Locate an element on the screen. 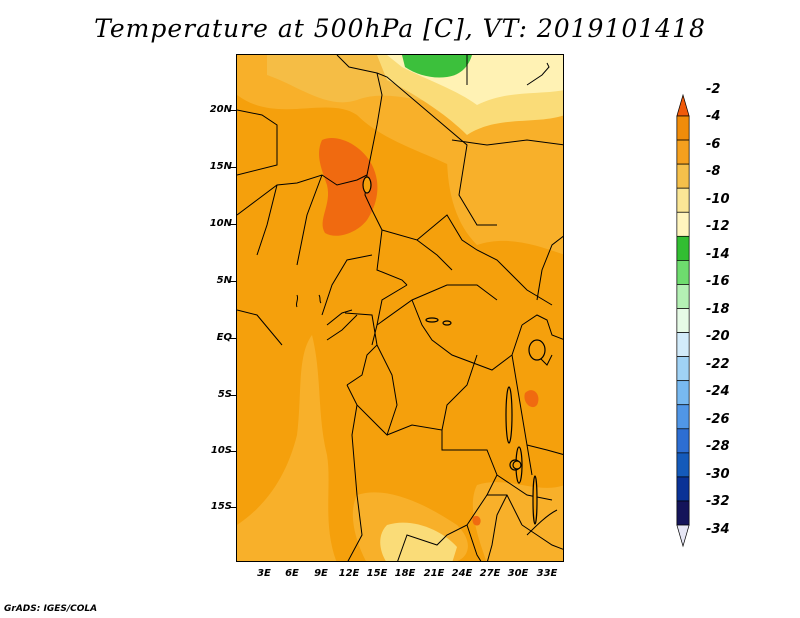 The image size is (800, 618). lat-label-10s: 10S is located at coordinates (221, 450).